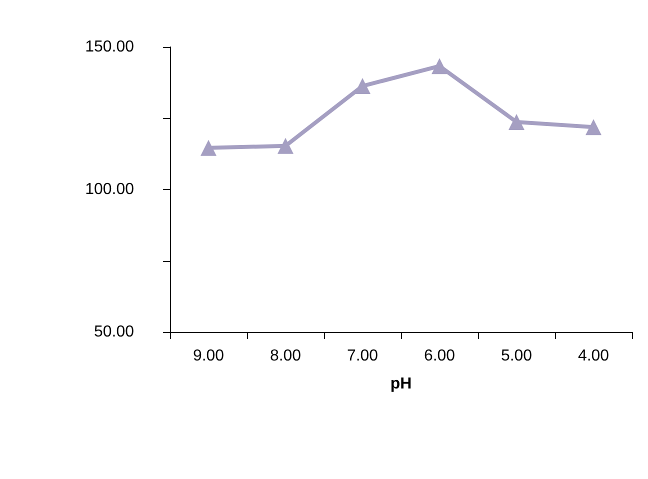 The image size is (648, 479). I want to click on y-tick-label: 100.00, so click(109, 189).